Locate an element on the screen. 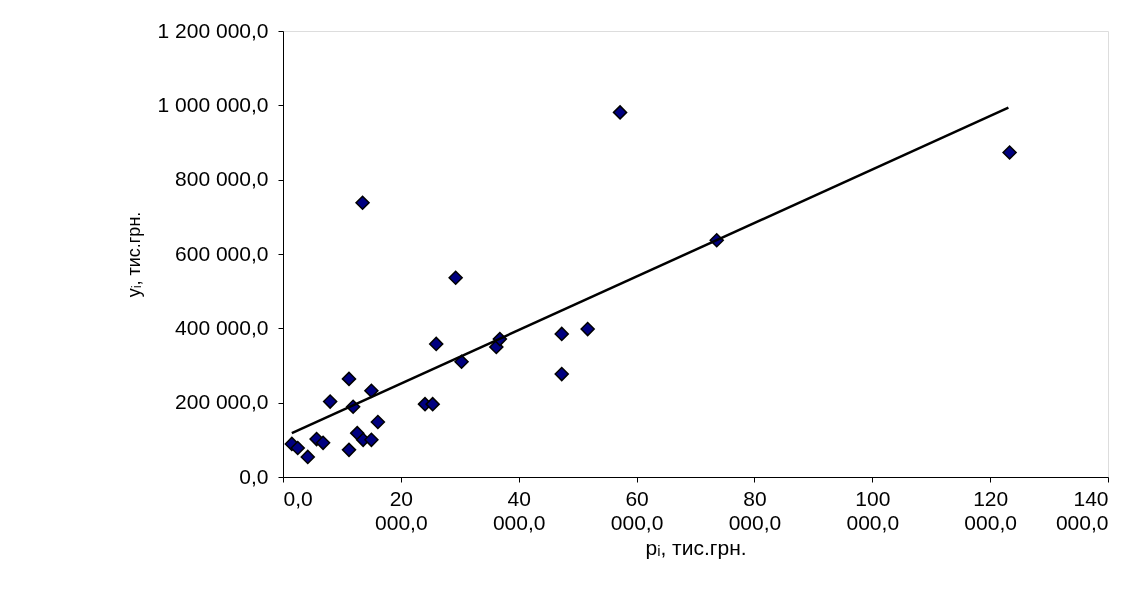 This screenshot has width=1126, height=606. x-tick-label: 80 000,0 is located at coordinates (755, 510).